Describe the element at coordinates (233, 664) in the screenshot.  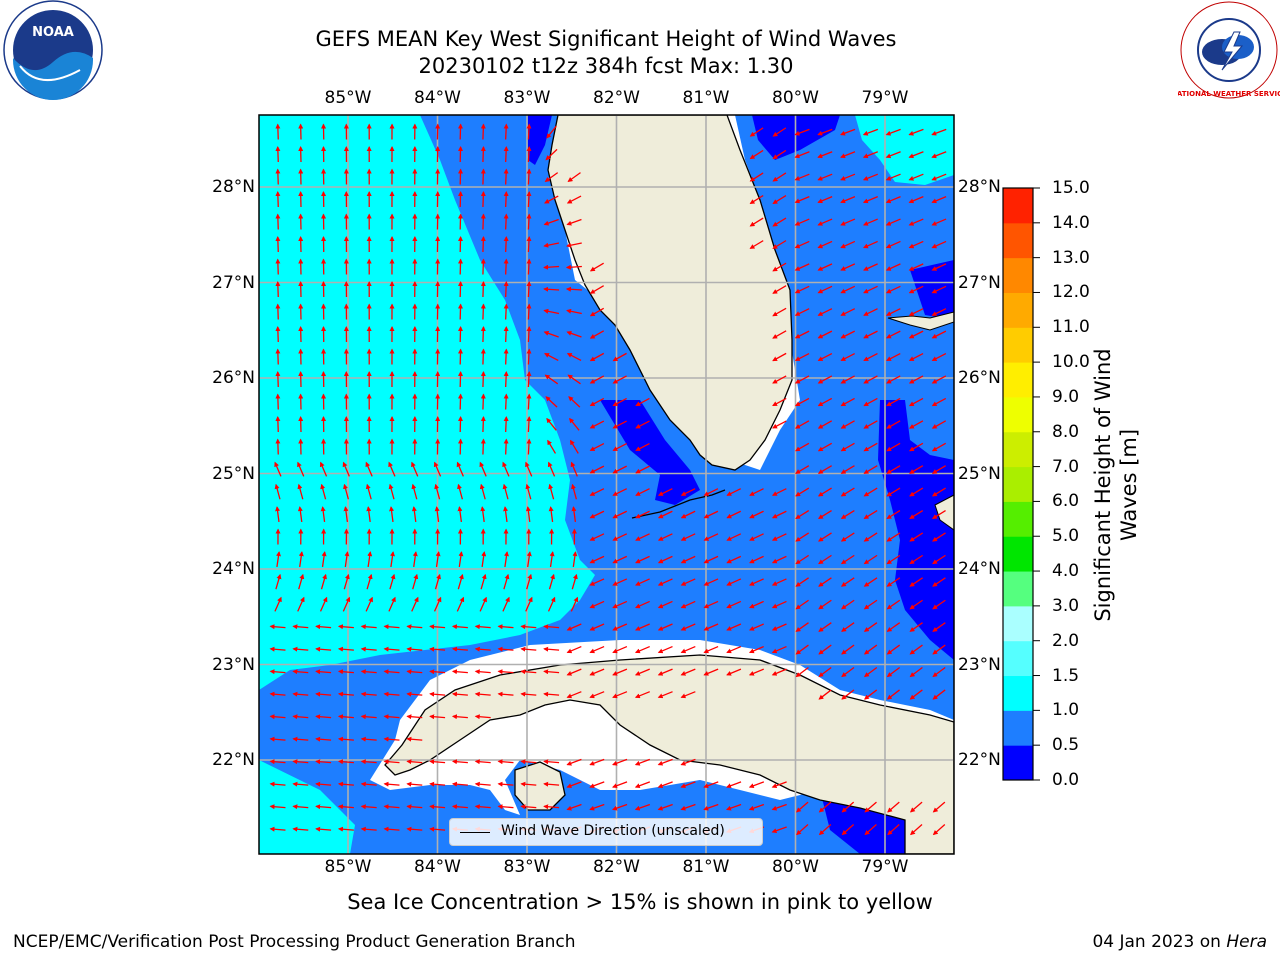
I see `lat-tick-label: 23°N` at that location.